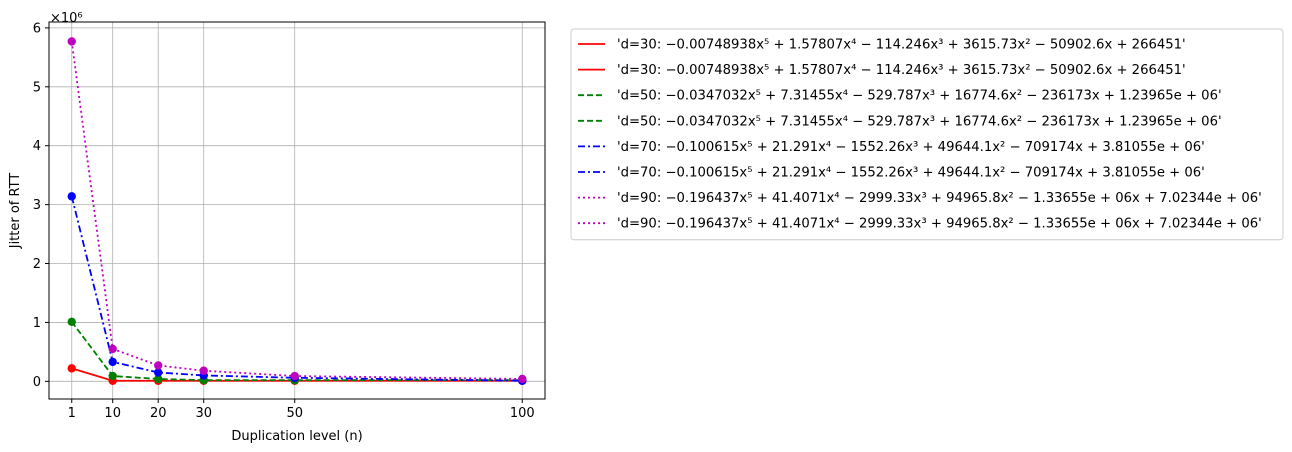 Image resolution: width=1292 pixels, height=452 pixels. Describe the element at coordinates (37, 87) in the screenshot. I see `y-tick-label: 5` at that location.